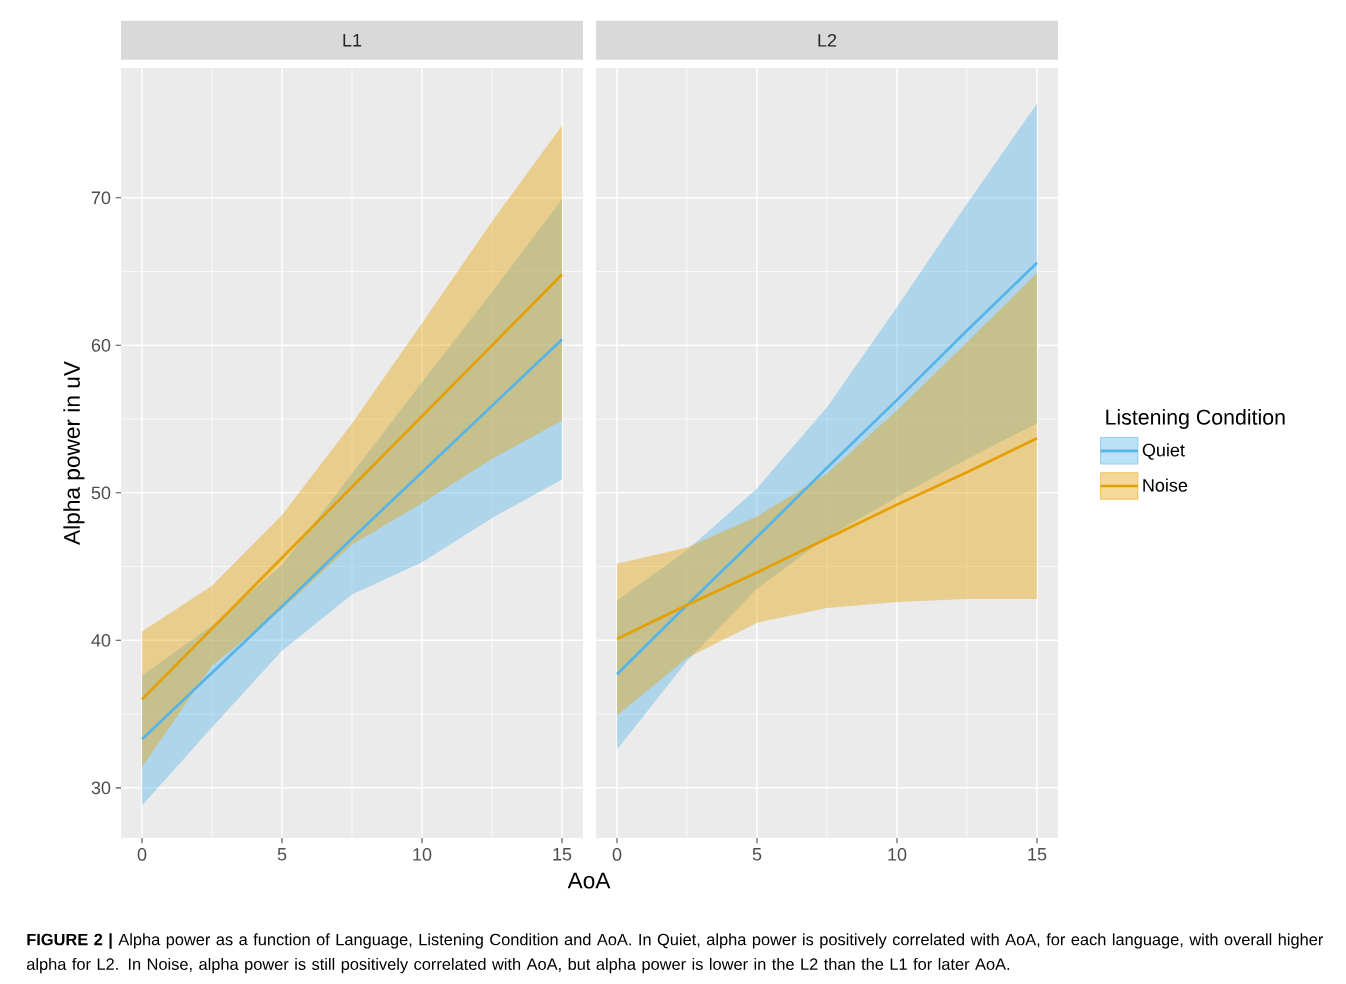 The image size is (1346, 984). What do you see at coordinates (101, 788) in the screenshot?
I see `y-tick-label: 30` at bounding box center [101, 788].